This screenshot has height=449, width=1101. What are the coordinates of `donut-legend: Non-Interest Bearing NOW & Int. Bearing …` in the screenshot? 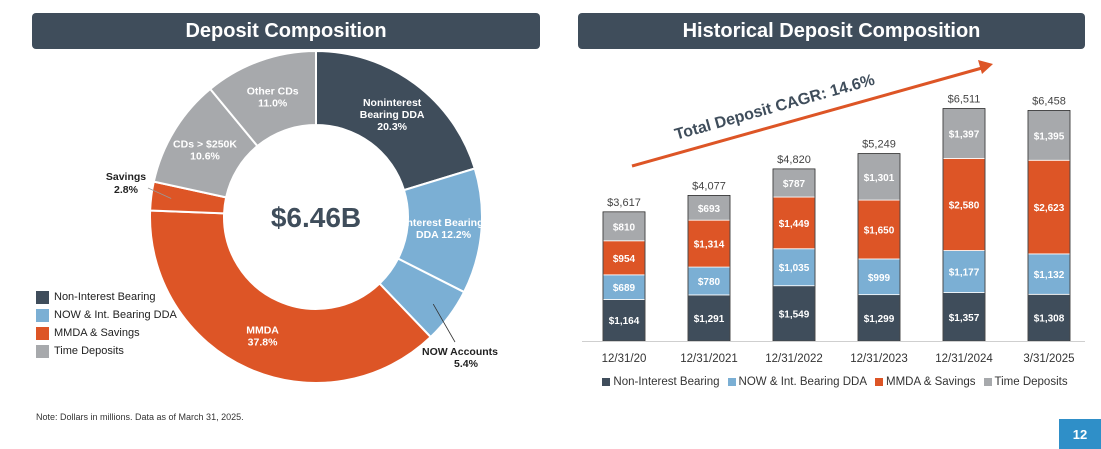 It's located at (106, 324).